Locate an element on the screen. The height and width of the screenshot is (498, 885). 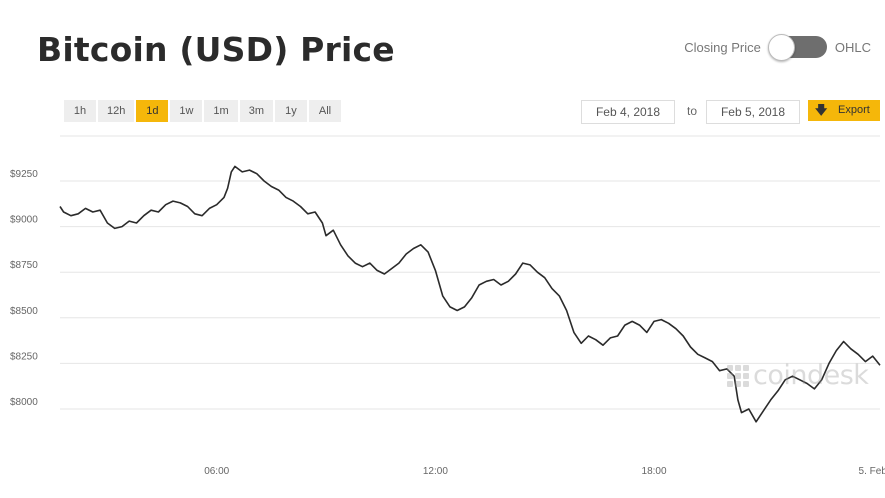
date-from-input: Feb 4, 2018 is located at coordinates (628, 112).